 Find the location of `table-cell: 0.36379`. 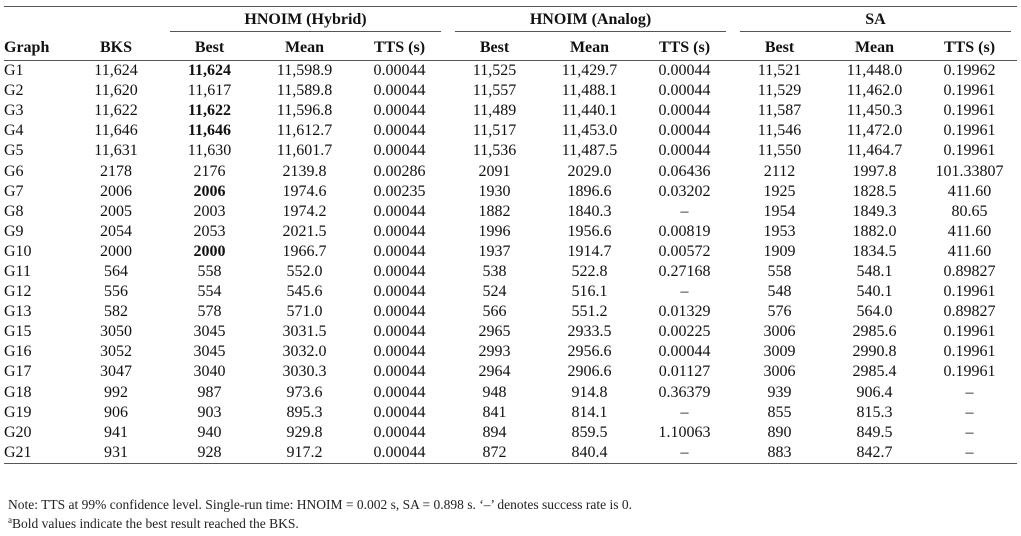

table-cell: 0.36379 is located at coordinates (684, 392).